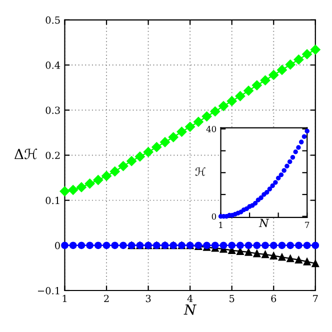 The height and width of the screenshot is (332, 332). What do you see at coordinates (200, 171) in the screenshot?
I see `y-axis-title: ℋ` at bounding box center [200, 171].